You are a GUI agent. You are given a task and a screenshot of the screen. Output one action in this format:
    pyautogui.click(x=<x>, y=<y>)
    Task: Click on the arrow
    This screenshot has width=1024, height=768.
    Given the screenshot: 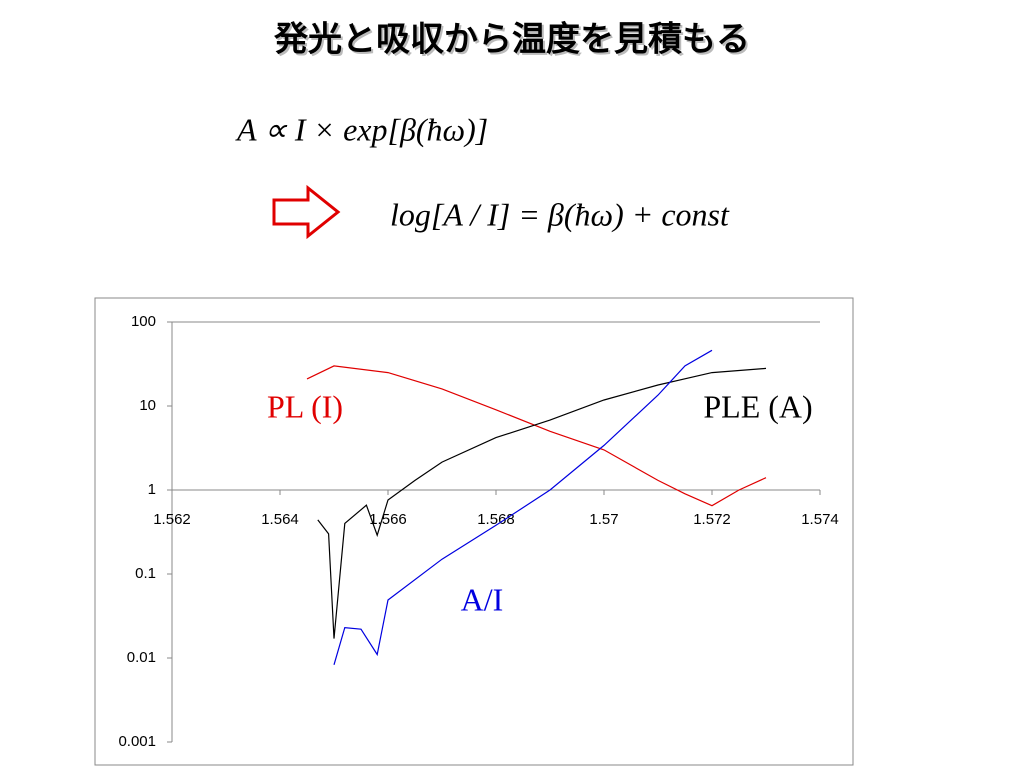 What is the action you would take?
    pyautogui.click(x=306, y=212)
    